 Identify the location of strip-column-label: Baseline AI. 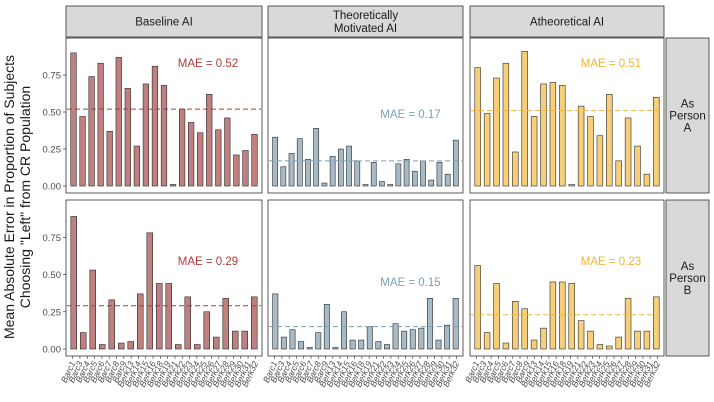
(164, 23).